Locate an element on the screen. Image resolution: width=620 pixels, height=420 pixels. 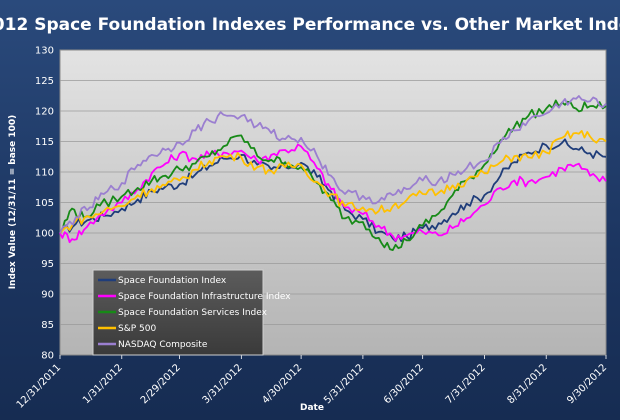
x-tick-label: 4/30/2012 is located at coordinates (282, 384).